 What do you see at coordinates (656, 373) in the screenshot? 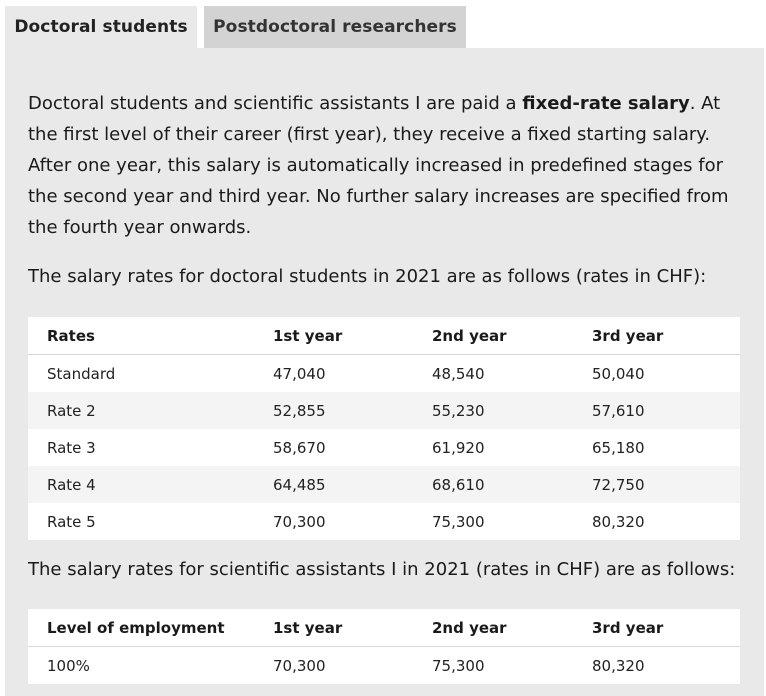
I see `table-cell: 50,040` at bounding box center [656, 373].